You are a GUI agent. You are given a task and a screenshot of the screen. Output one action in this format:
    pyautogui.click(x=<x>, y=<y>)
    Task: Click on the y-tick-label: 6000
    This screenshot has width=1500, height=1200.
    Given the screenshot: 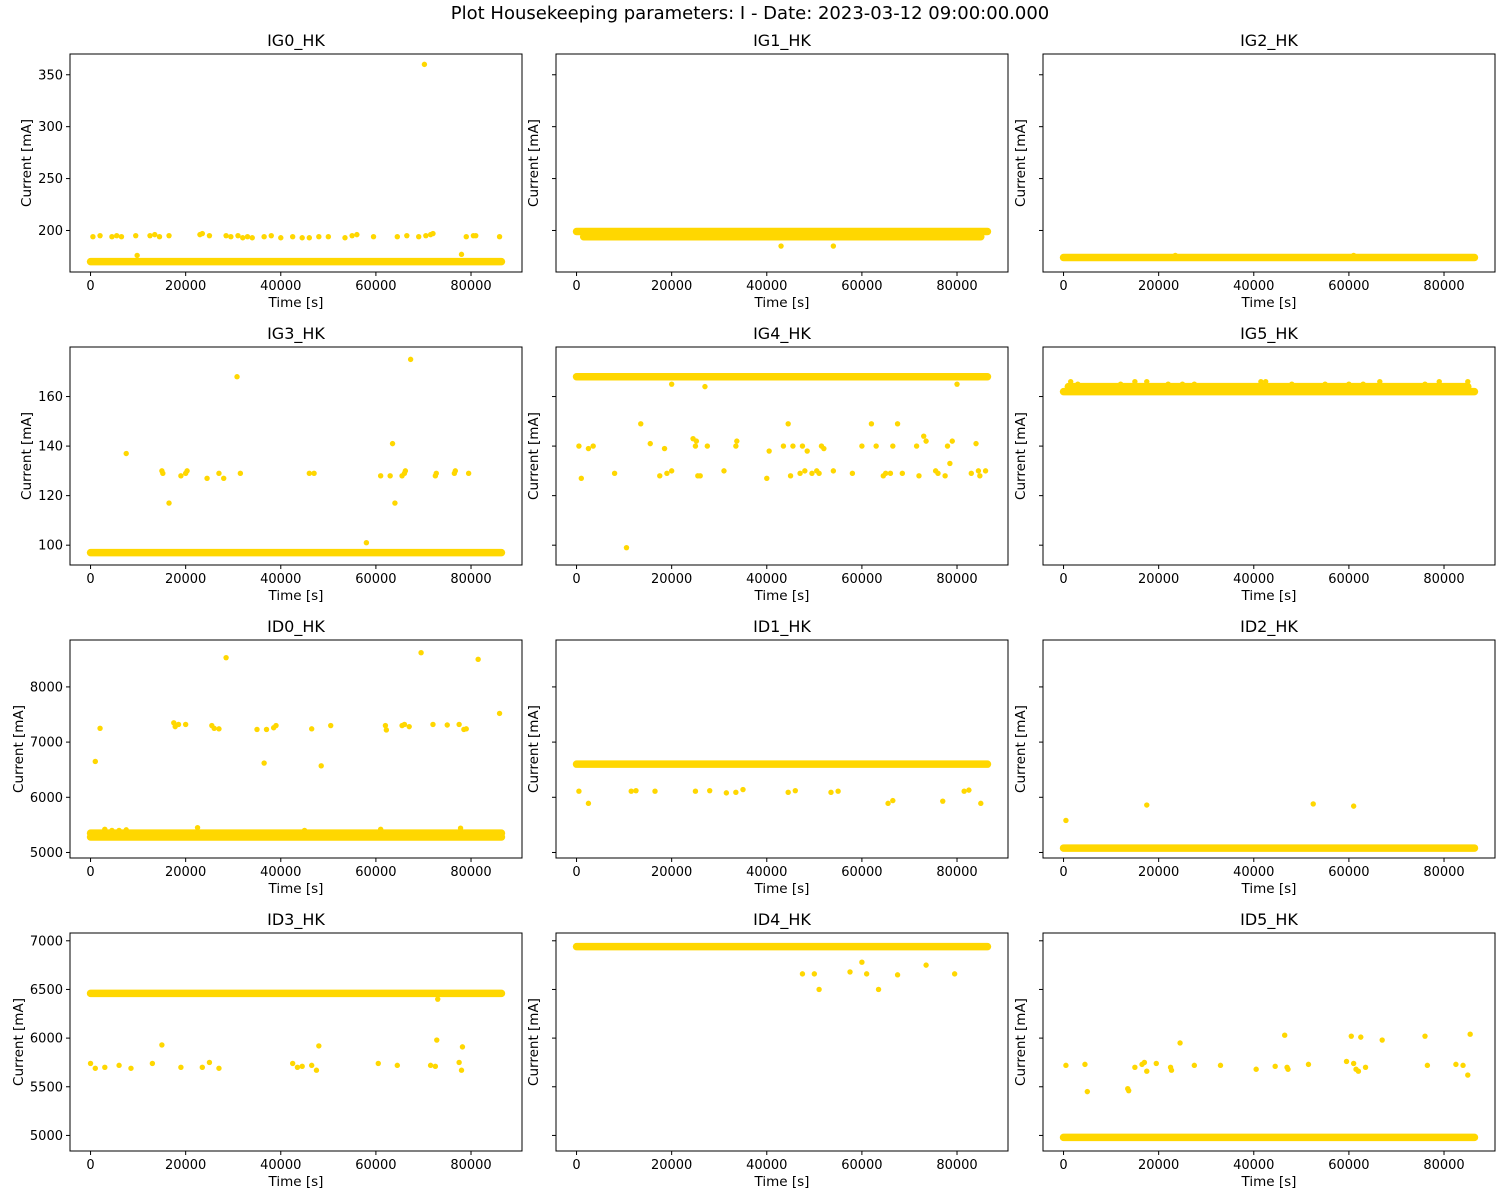 What is the action you would take?
    pyautogui.click(x=46, y=1039)
    